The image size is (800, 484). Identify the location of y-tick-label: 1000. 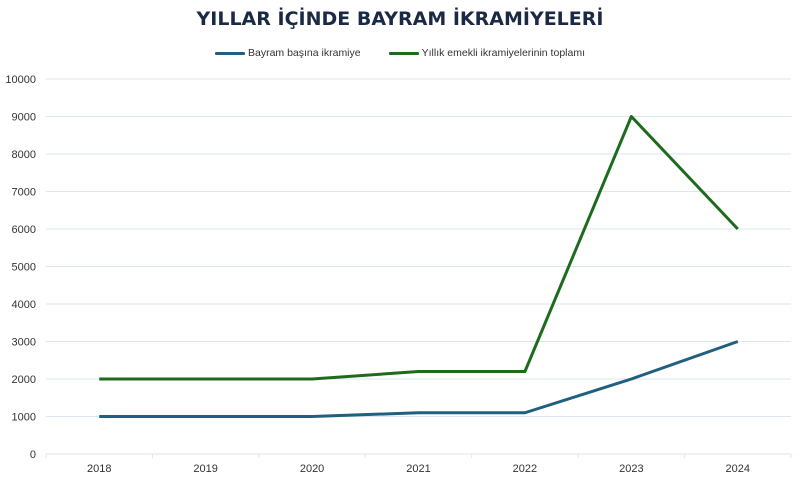
(24, 418).